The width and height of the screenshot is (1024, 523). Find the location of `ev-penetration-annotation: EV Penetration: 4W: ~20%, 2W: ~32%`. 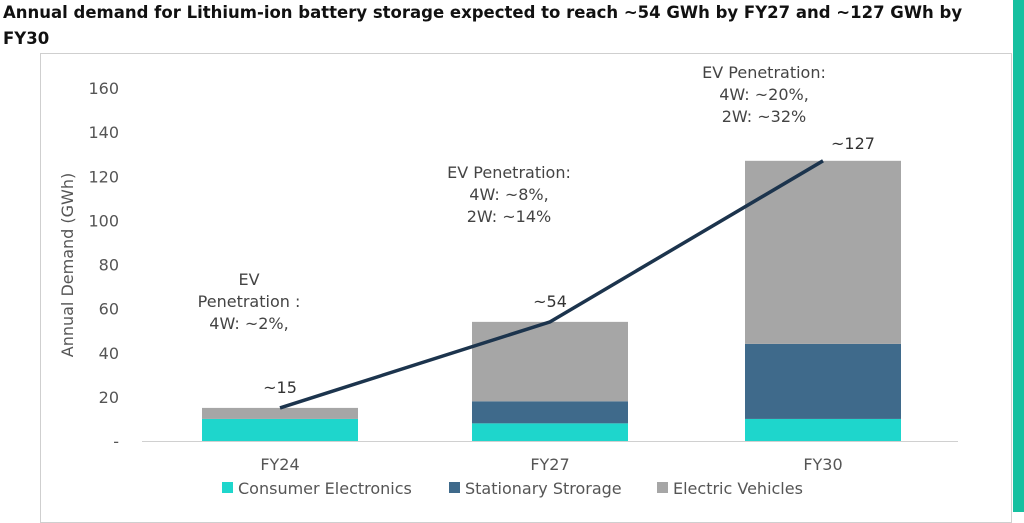

ev-penetration-annotation: EV Penetration: 4W: ~20%, 2W: ~32% is located at coordinates (764, 94).